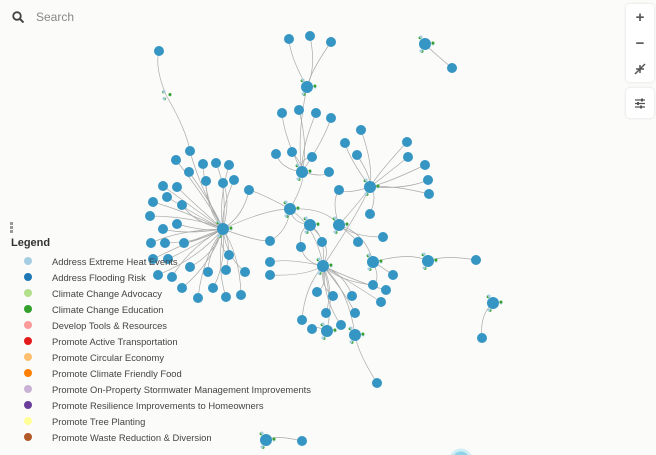 The image size is (656, 455). What do you see at coordinates (161, 293) in the screenshot?
I see `legend-item: Climate Change Advocacy` at bounding box center [161, 293].